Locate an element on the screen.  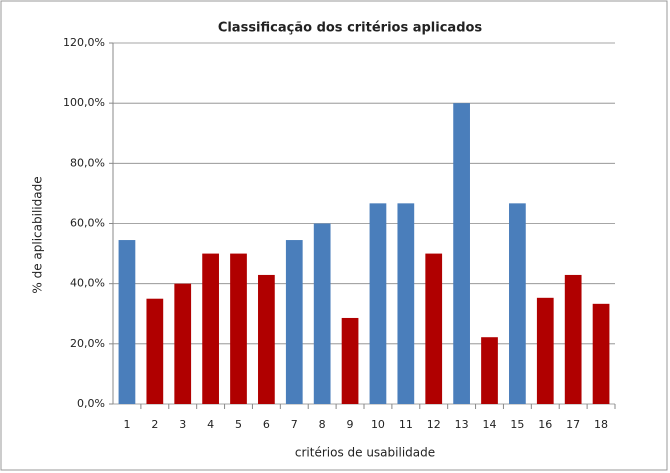
x-axis-label: critérios de usabilidade is located at coordinates (365, 453).